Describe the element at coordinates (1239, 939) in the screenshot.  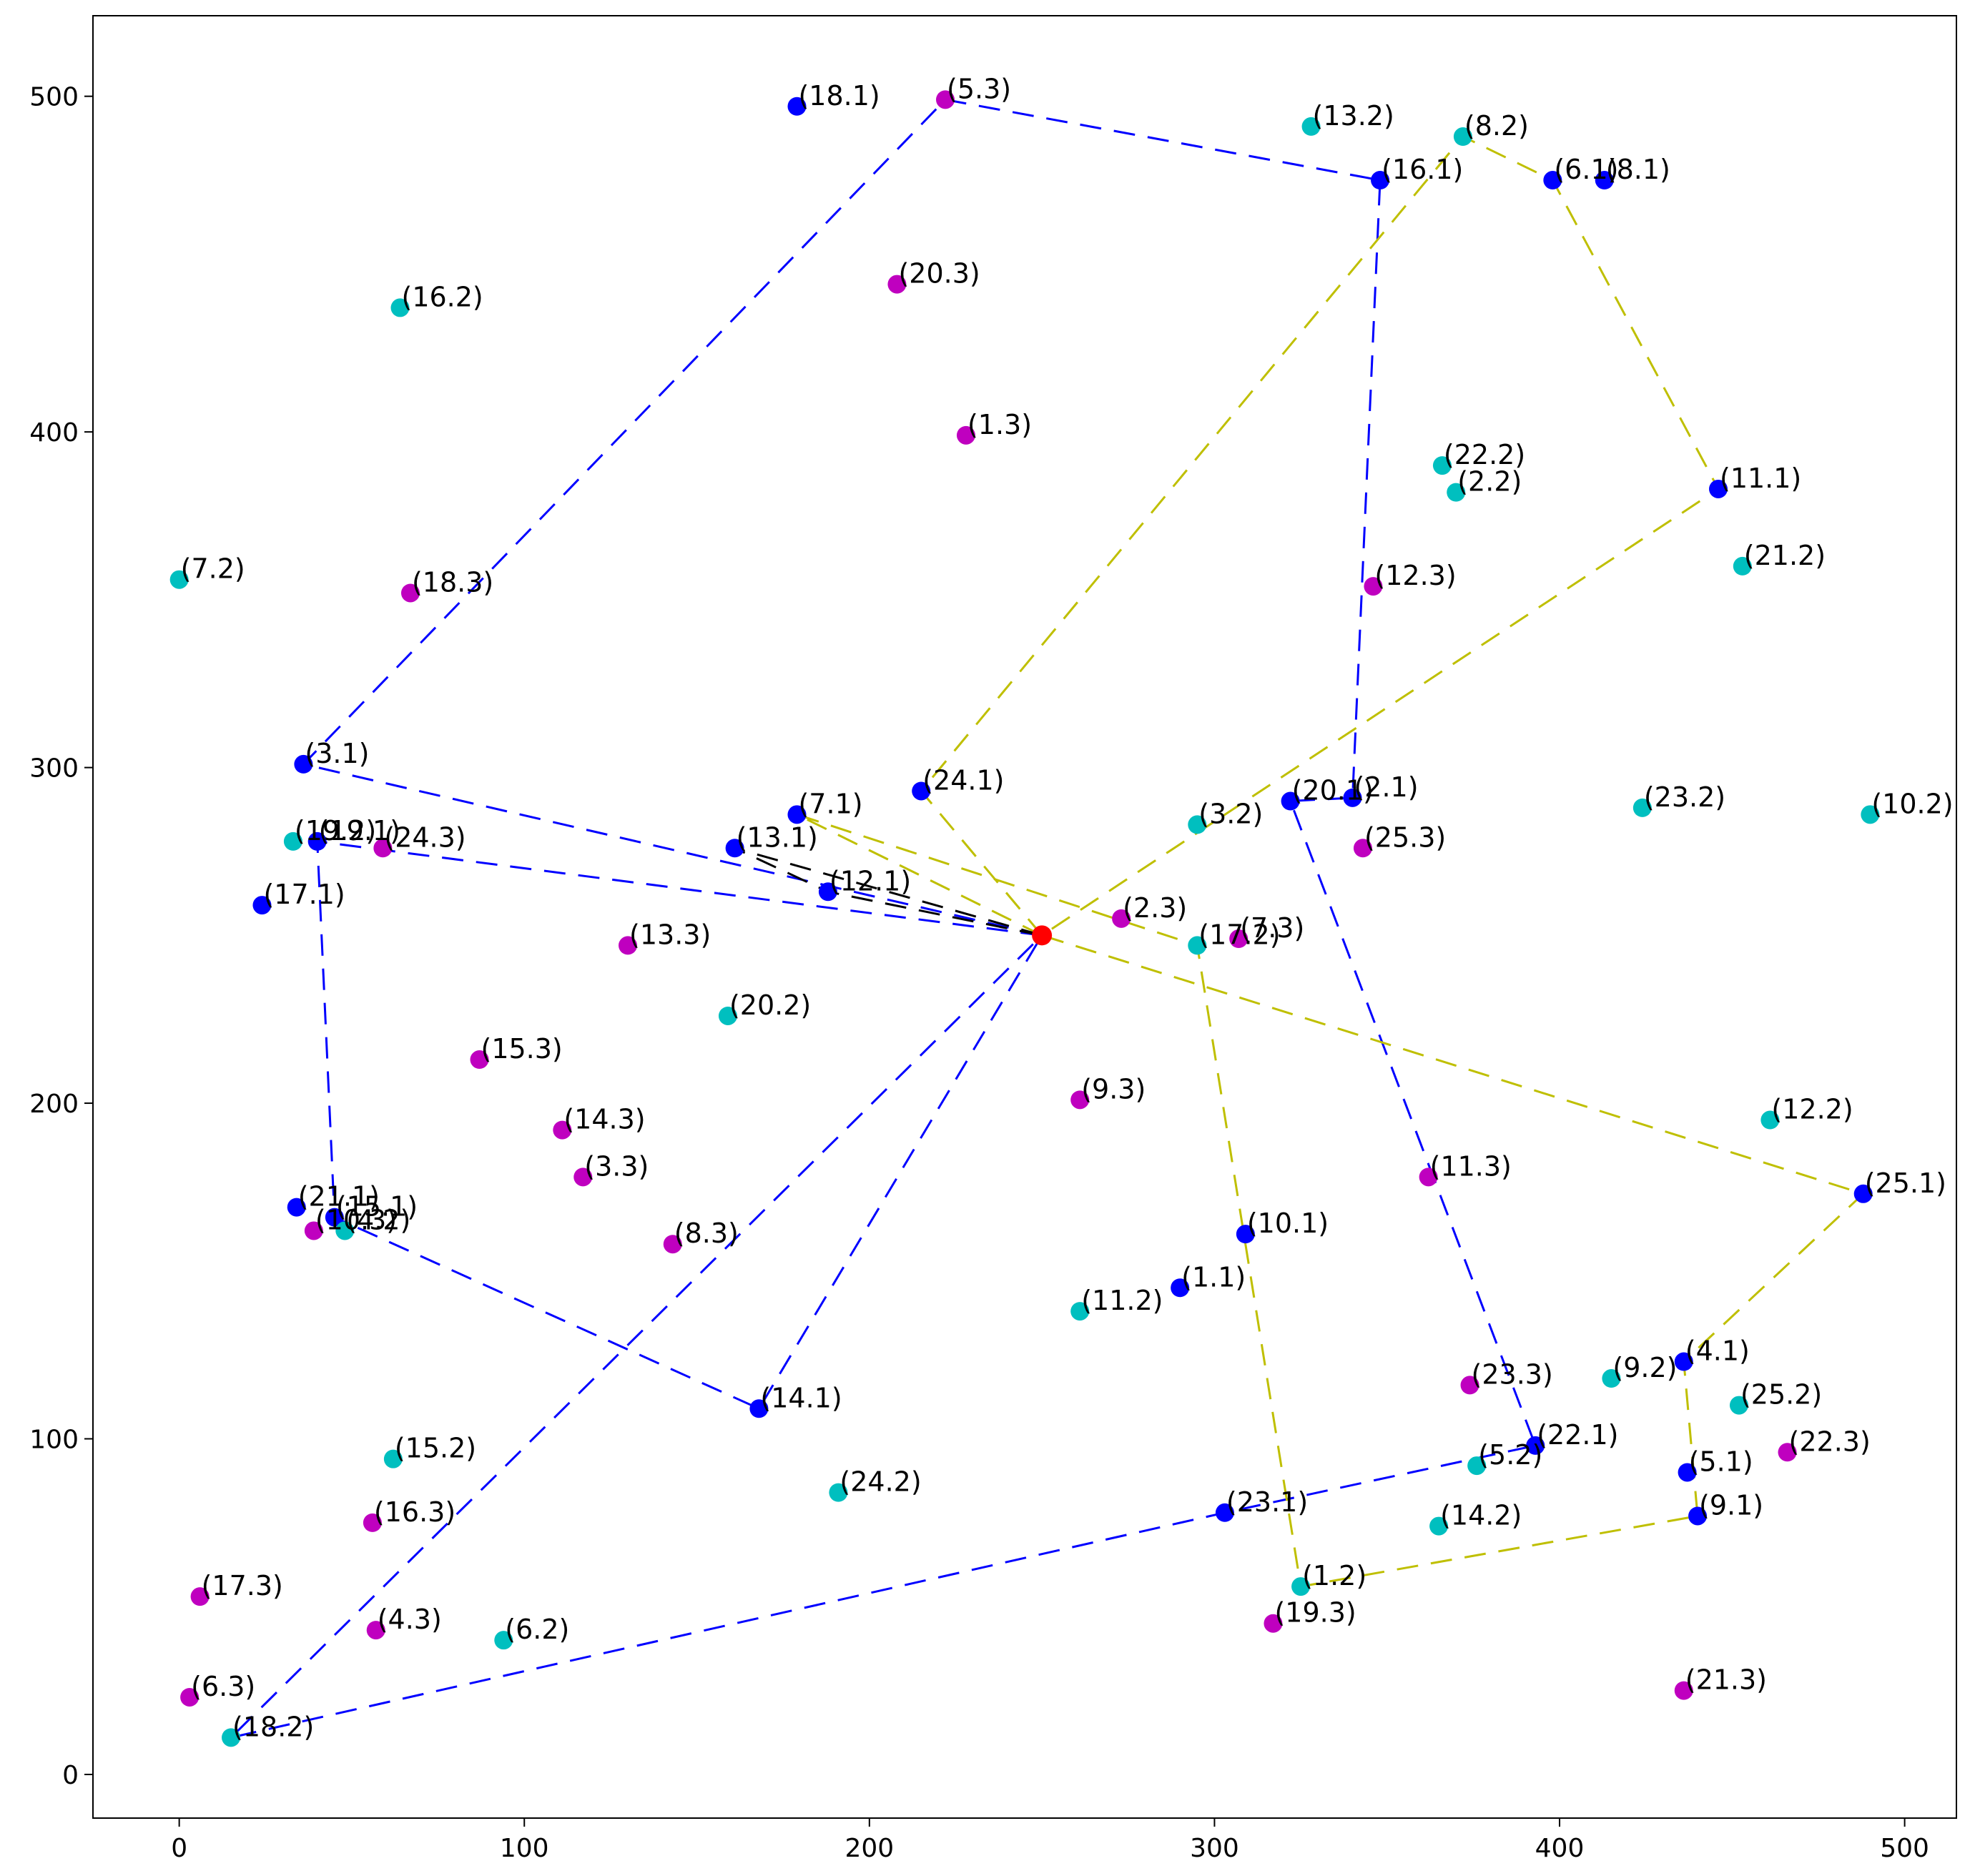
I see `point-7.3` at that location.